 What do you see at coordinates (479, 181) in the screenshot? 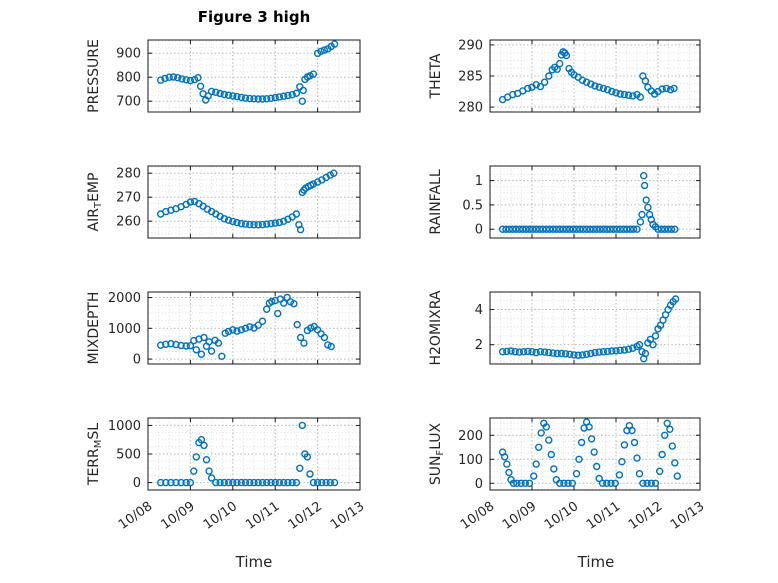
I see `svg-text: 1` at bounding box center [479, 181].